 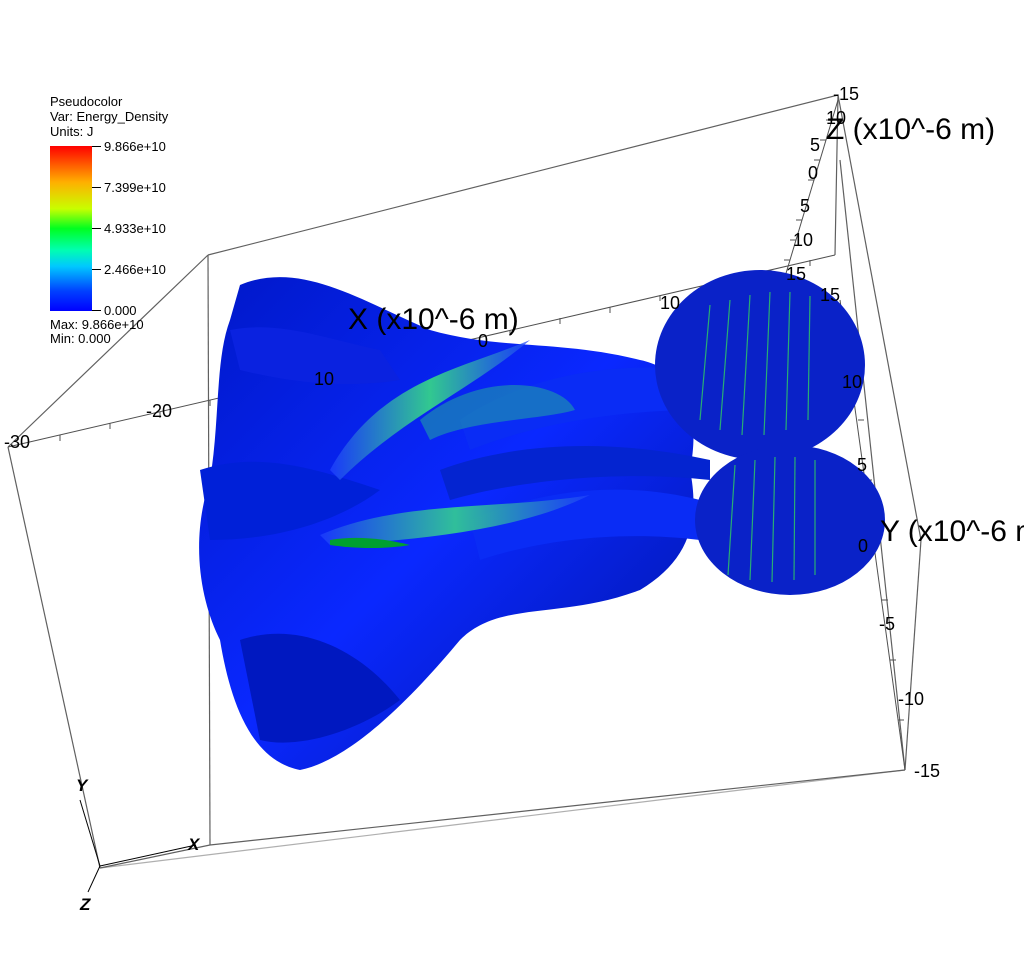 I want to click on z-axis-line, so click(x=808, y=200).